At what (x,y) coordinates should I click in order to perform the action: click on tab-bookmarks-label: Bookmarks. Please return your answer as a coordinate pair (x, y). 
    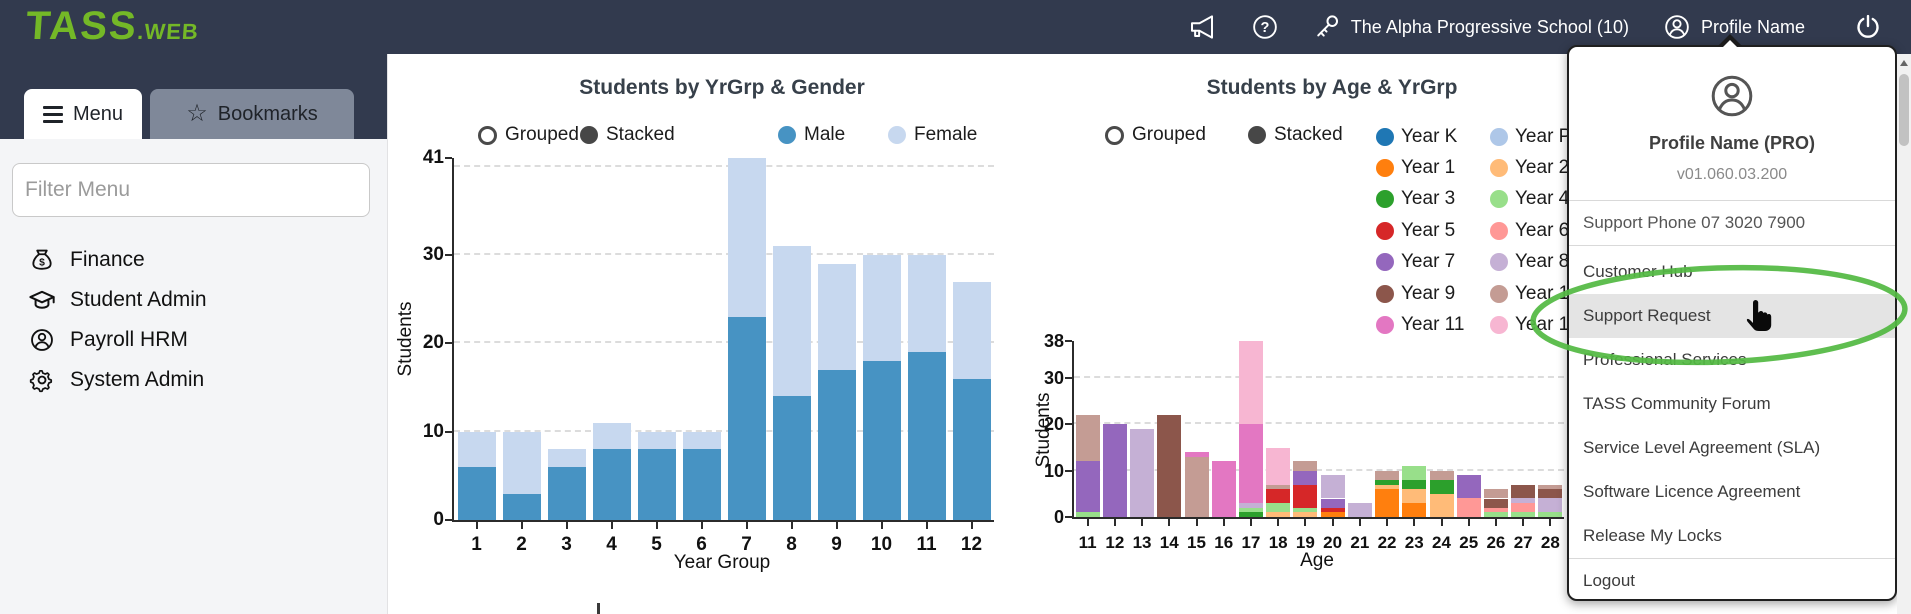
    Looking at the image, I should click on (267, 113).